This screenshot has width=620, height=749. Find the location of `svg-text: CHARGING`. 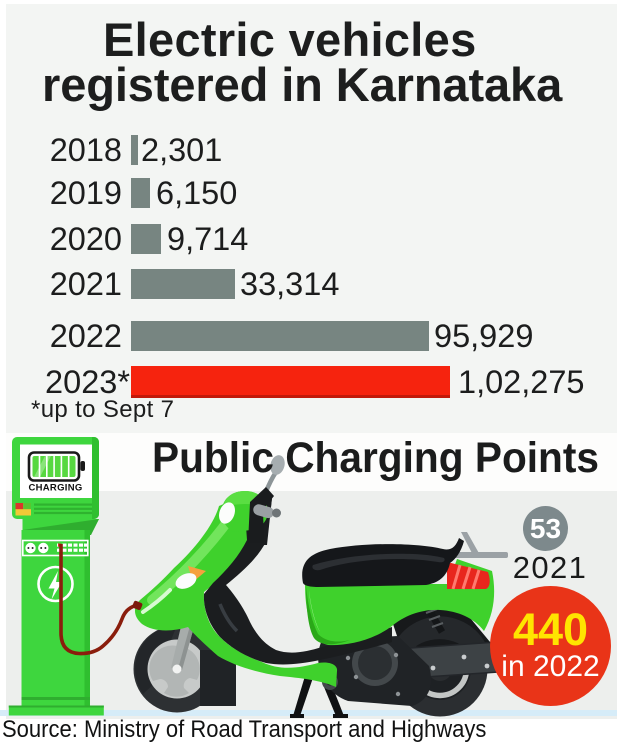

svg-text: CHARGING is located at coordinates (55, 488).